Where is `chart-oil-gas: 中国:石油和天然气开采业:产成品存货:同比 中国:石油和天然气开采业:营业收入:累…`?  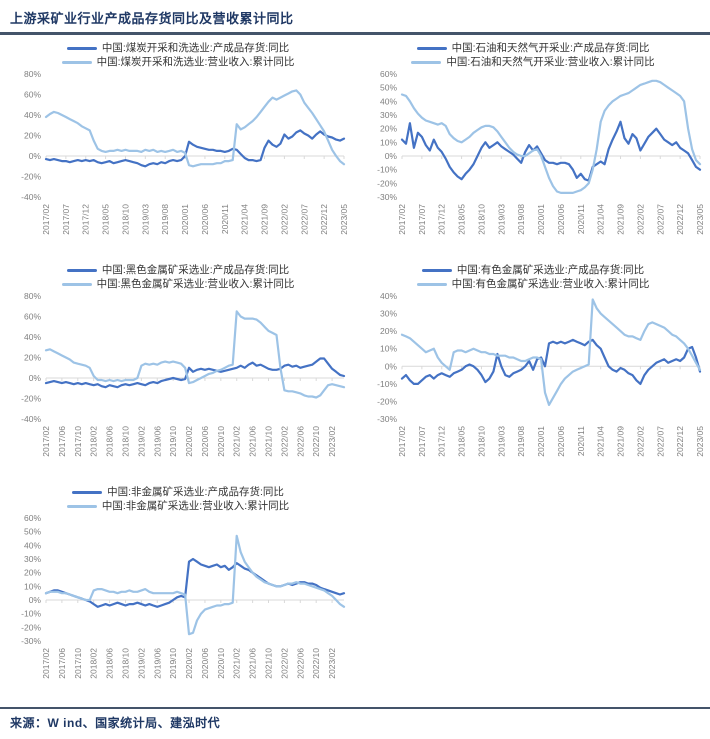 chart-oil-gas: 中国:石油和天然气开采业:产成品存货:同比 中国:石油和天然气开采业:营业收入:累… is located at coordinates (533, 150).